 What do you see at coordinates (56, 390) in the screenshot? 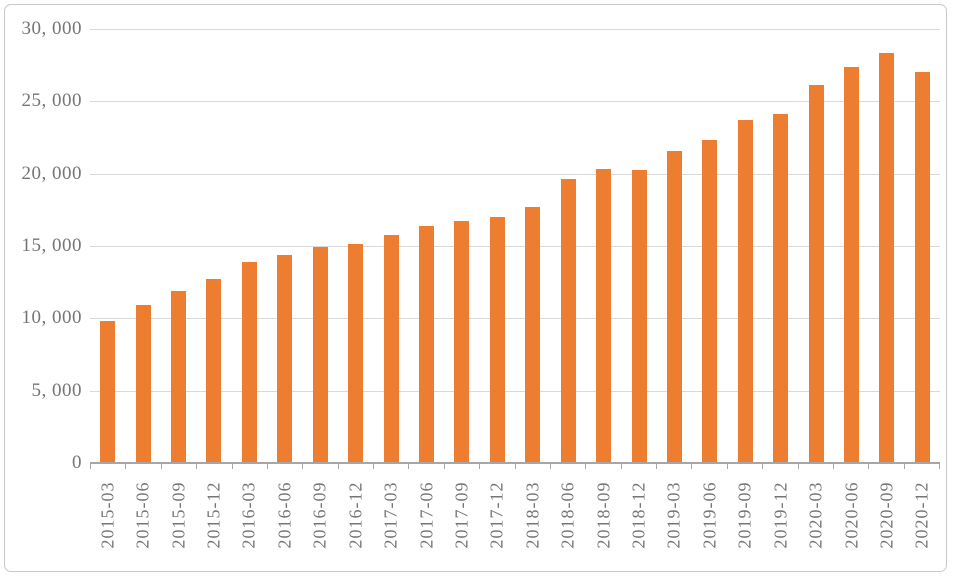
I see `y-axis-label: 5, 000` at bounding box center [56, 390].